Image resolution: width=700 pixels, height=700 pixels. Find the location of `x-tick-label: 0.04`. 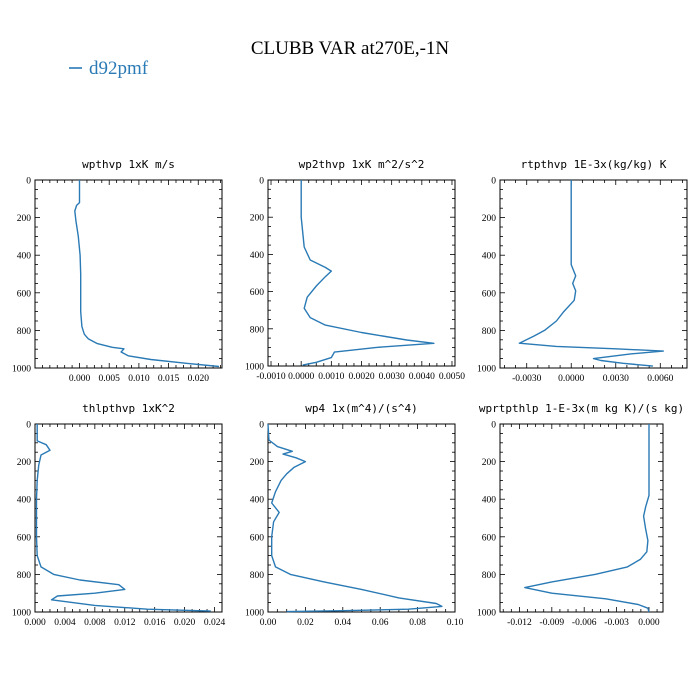

x-tick-label: 0.04 is located at coordinates (342, 623).